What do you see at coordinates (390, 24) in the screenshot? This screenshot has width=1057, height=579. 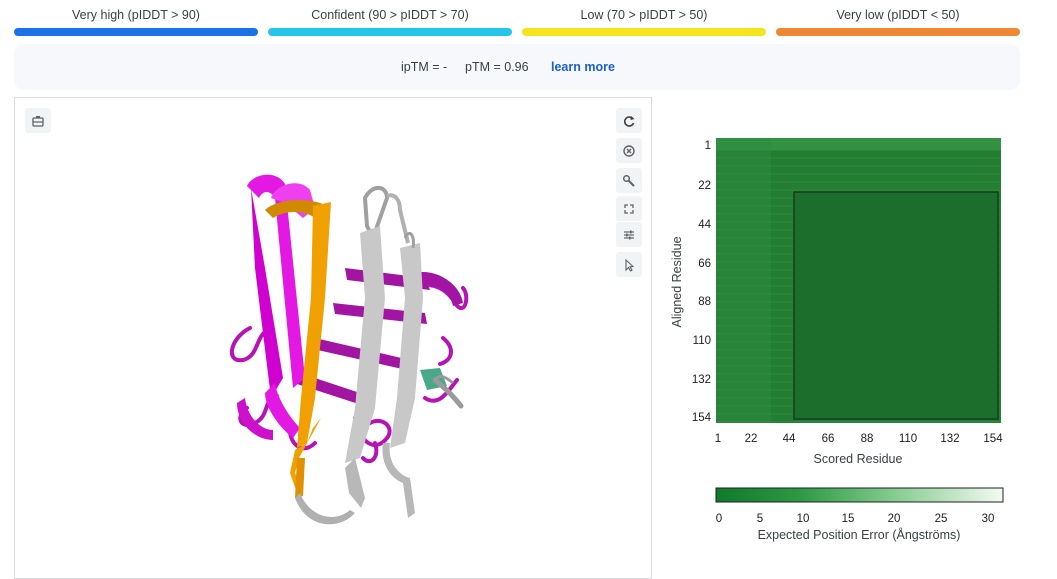 I see `legend-confident: Confident (90 > pIDDT > 70)` at bounding box center [390, 24].